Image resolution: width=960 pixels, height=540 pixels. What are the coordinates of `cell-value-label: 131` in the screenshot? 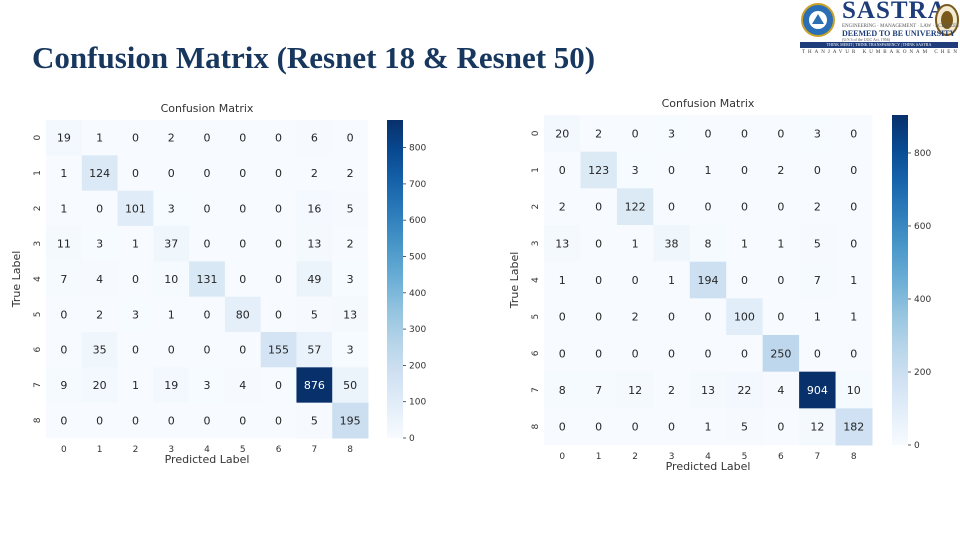 It's located at (207, 279).